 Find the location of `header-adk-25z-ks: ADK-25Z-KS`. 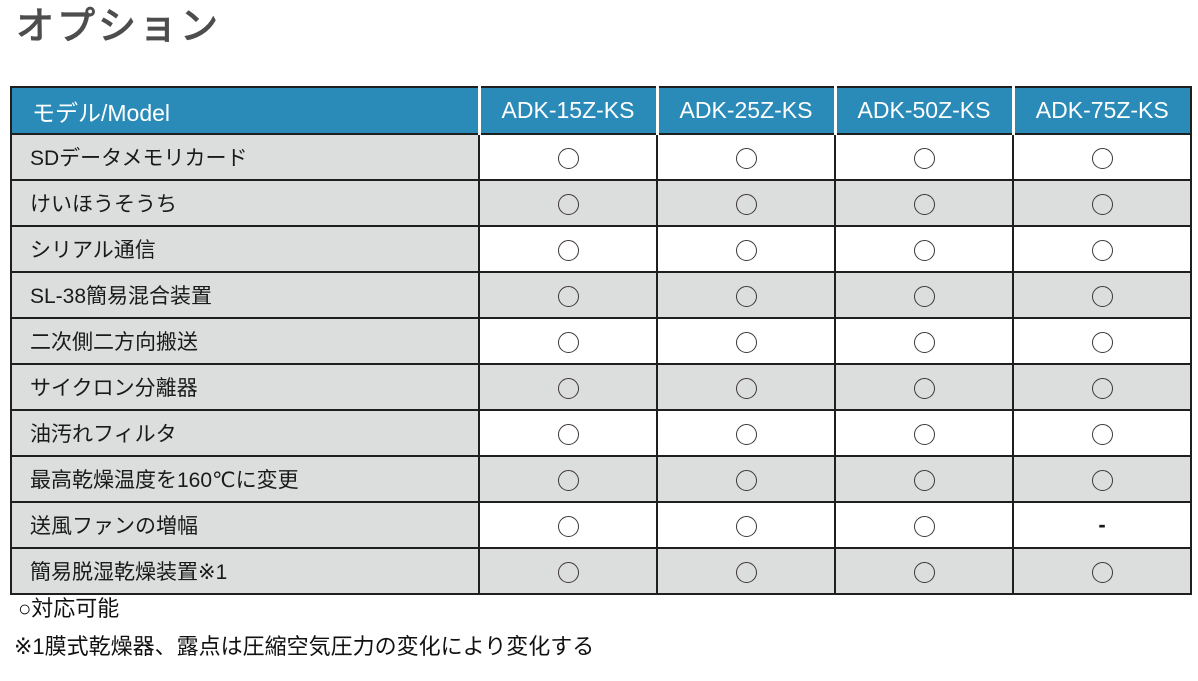

header-adk-25z-ks: ADK-25Z-KS is located at coordinates (745, 110).